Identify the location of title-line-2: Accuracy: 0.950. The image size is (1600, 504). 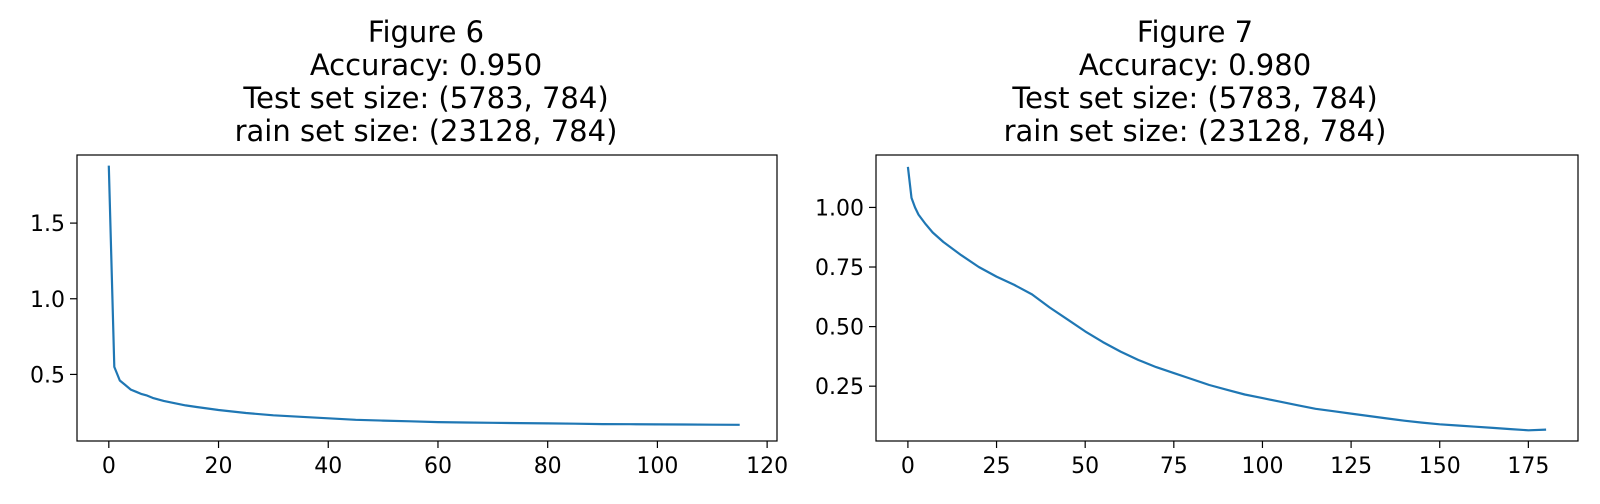
(426, 65).